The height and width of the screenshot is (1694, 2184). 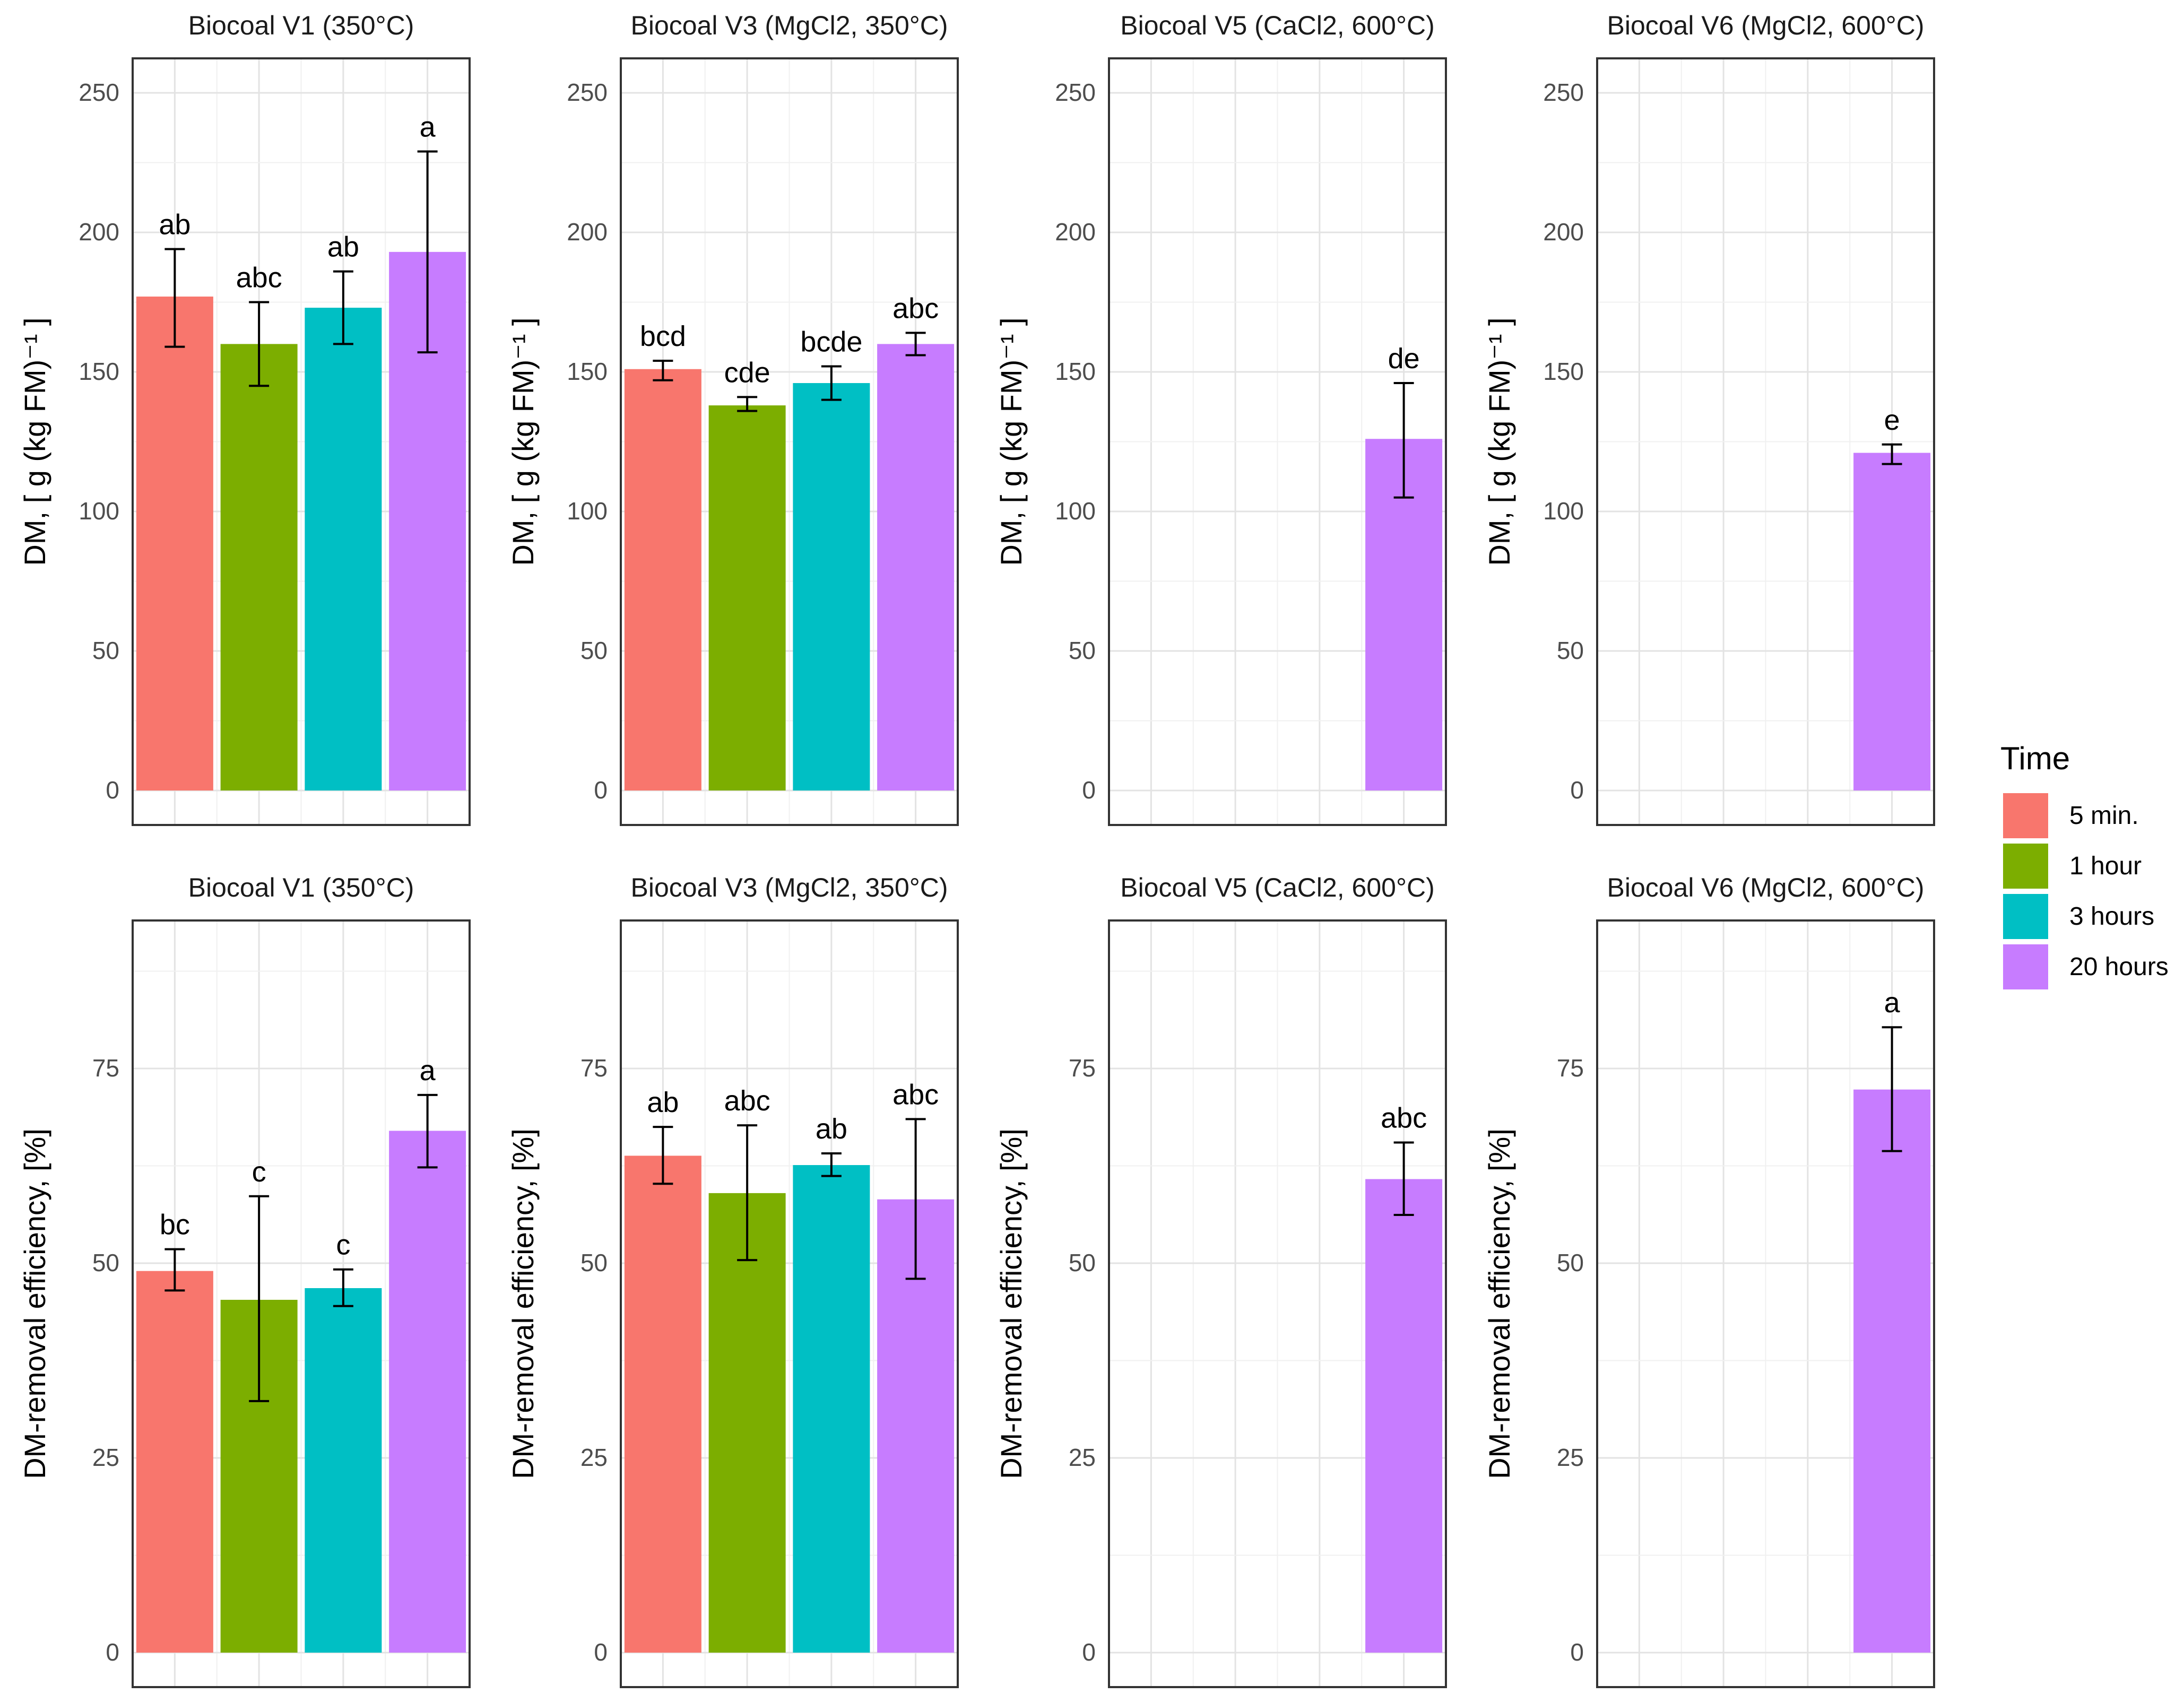 I want to click on legend: Time 5 min. 1 hour 3 hours 20 hours, so click(x=2084, y=865).